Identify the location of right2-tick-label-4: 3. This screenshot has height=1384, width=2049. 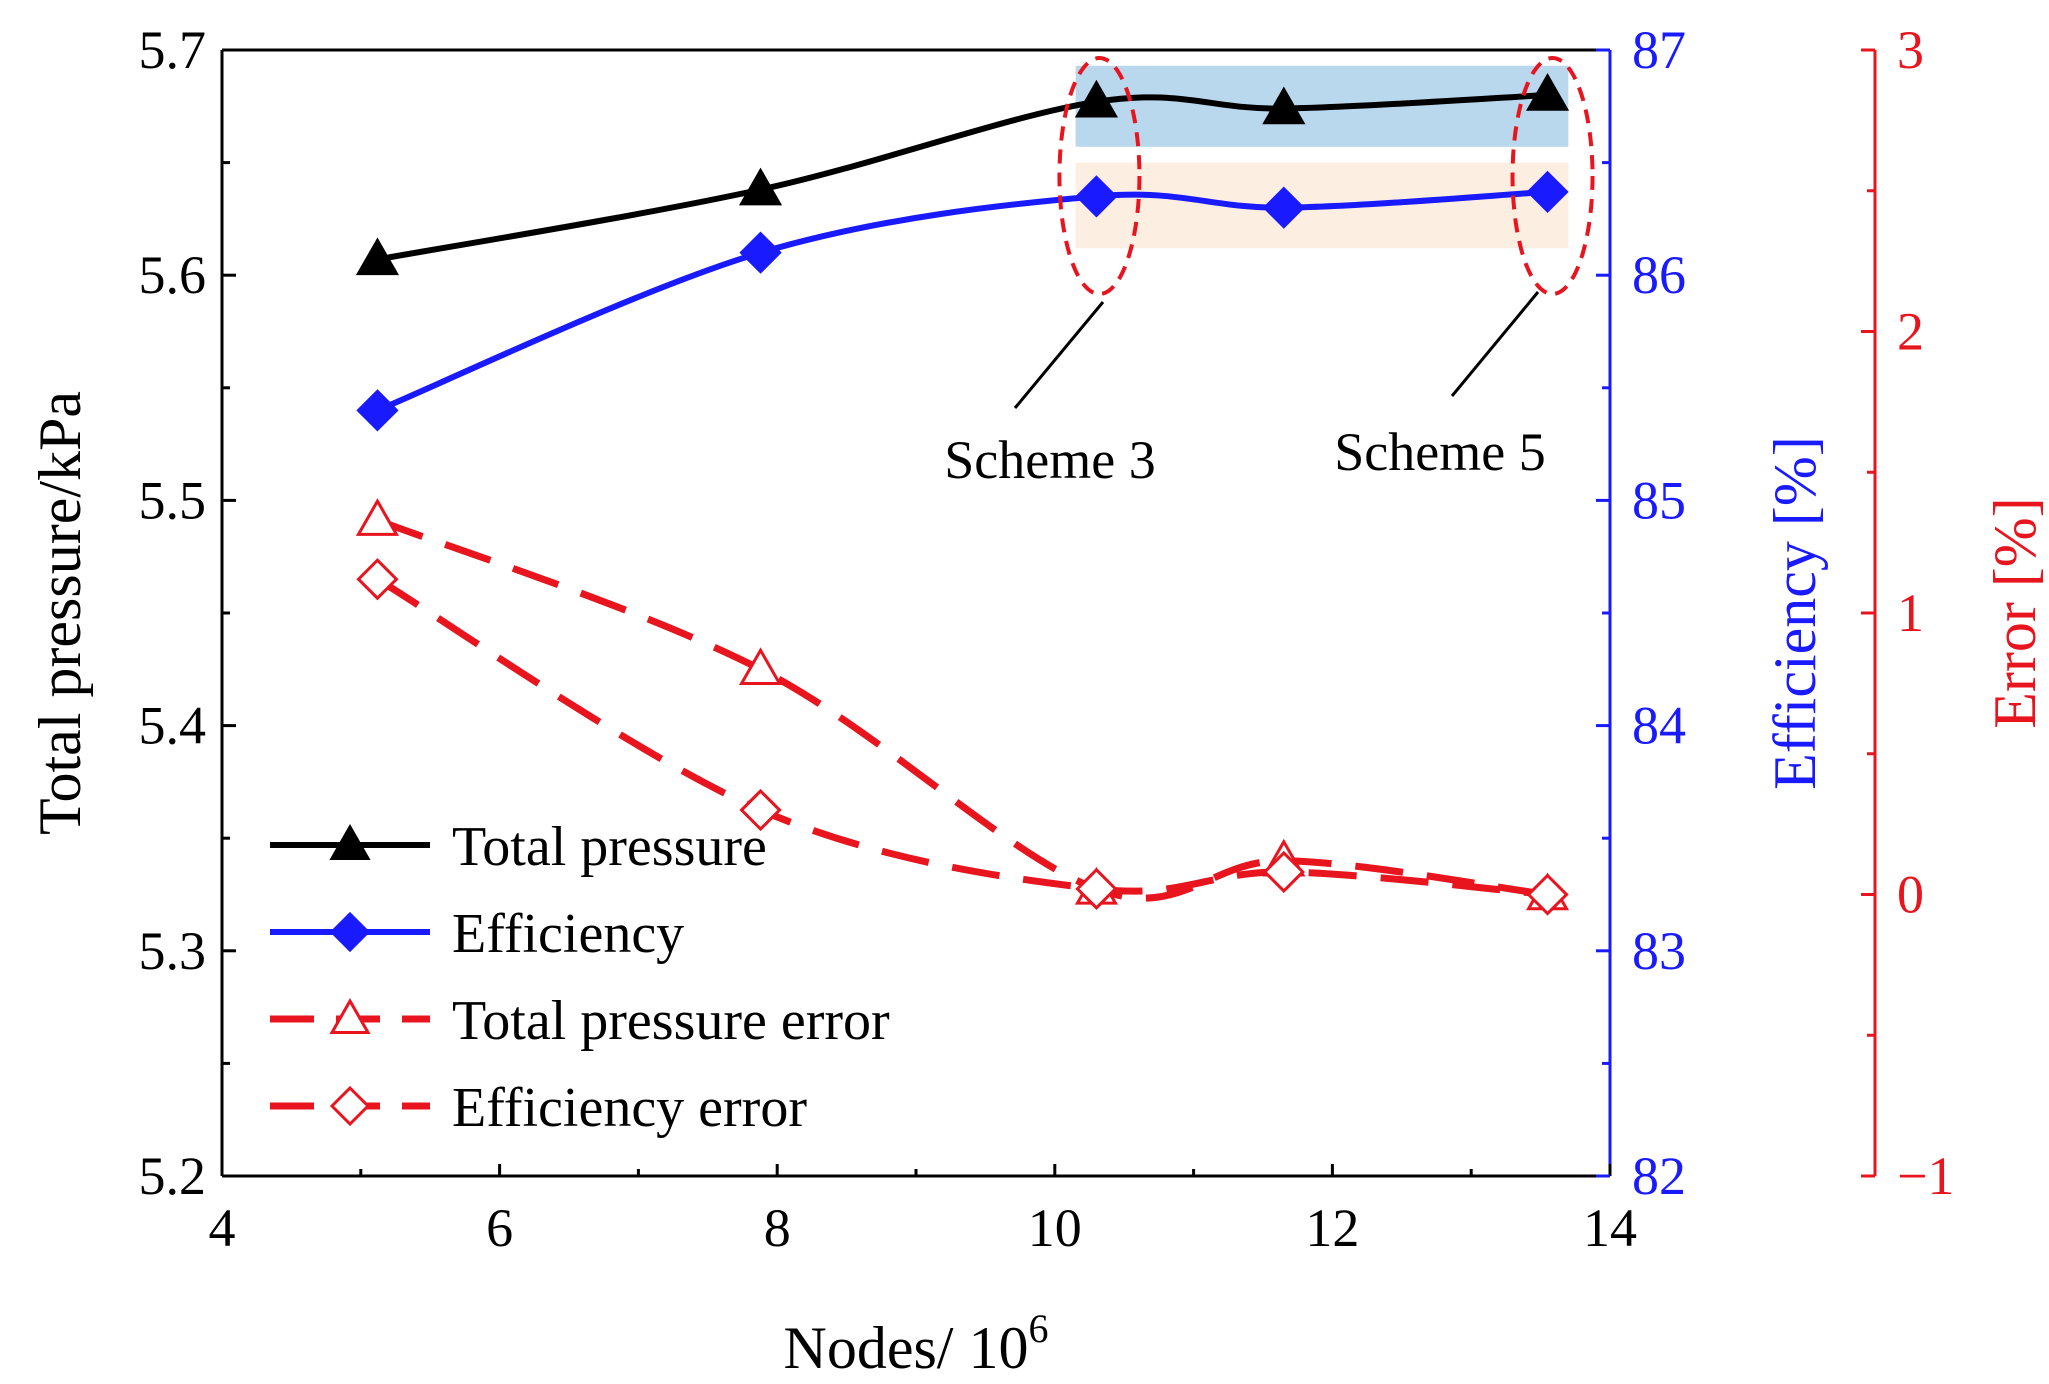
(1910, 50).